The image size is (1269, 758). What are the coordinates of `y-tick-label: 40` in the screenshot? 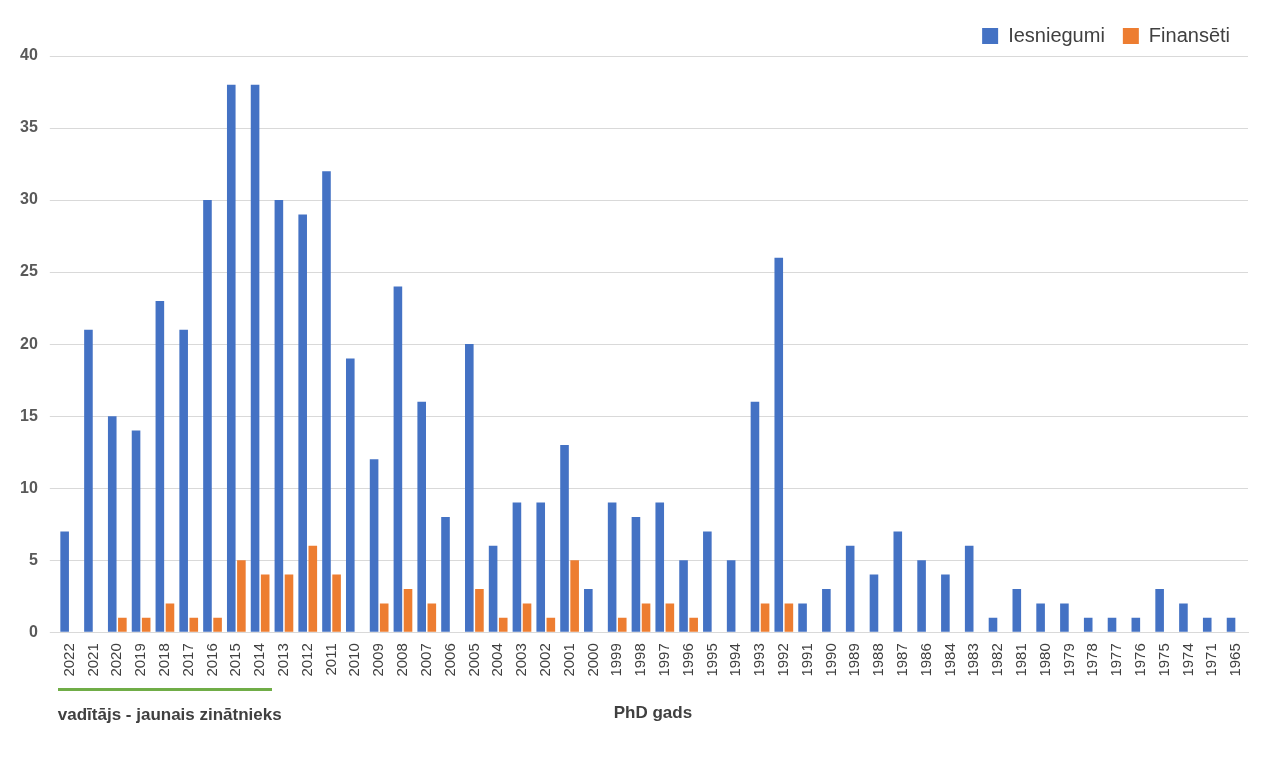 It's located at (29, 55).